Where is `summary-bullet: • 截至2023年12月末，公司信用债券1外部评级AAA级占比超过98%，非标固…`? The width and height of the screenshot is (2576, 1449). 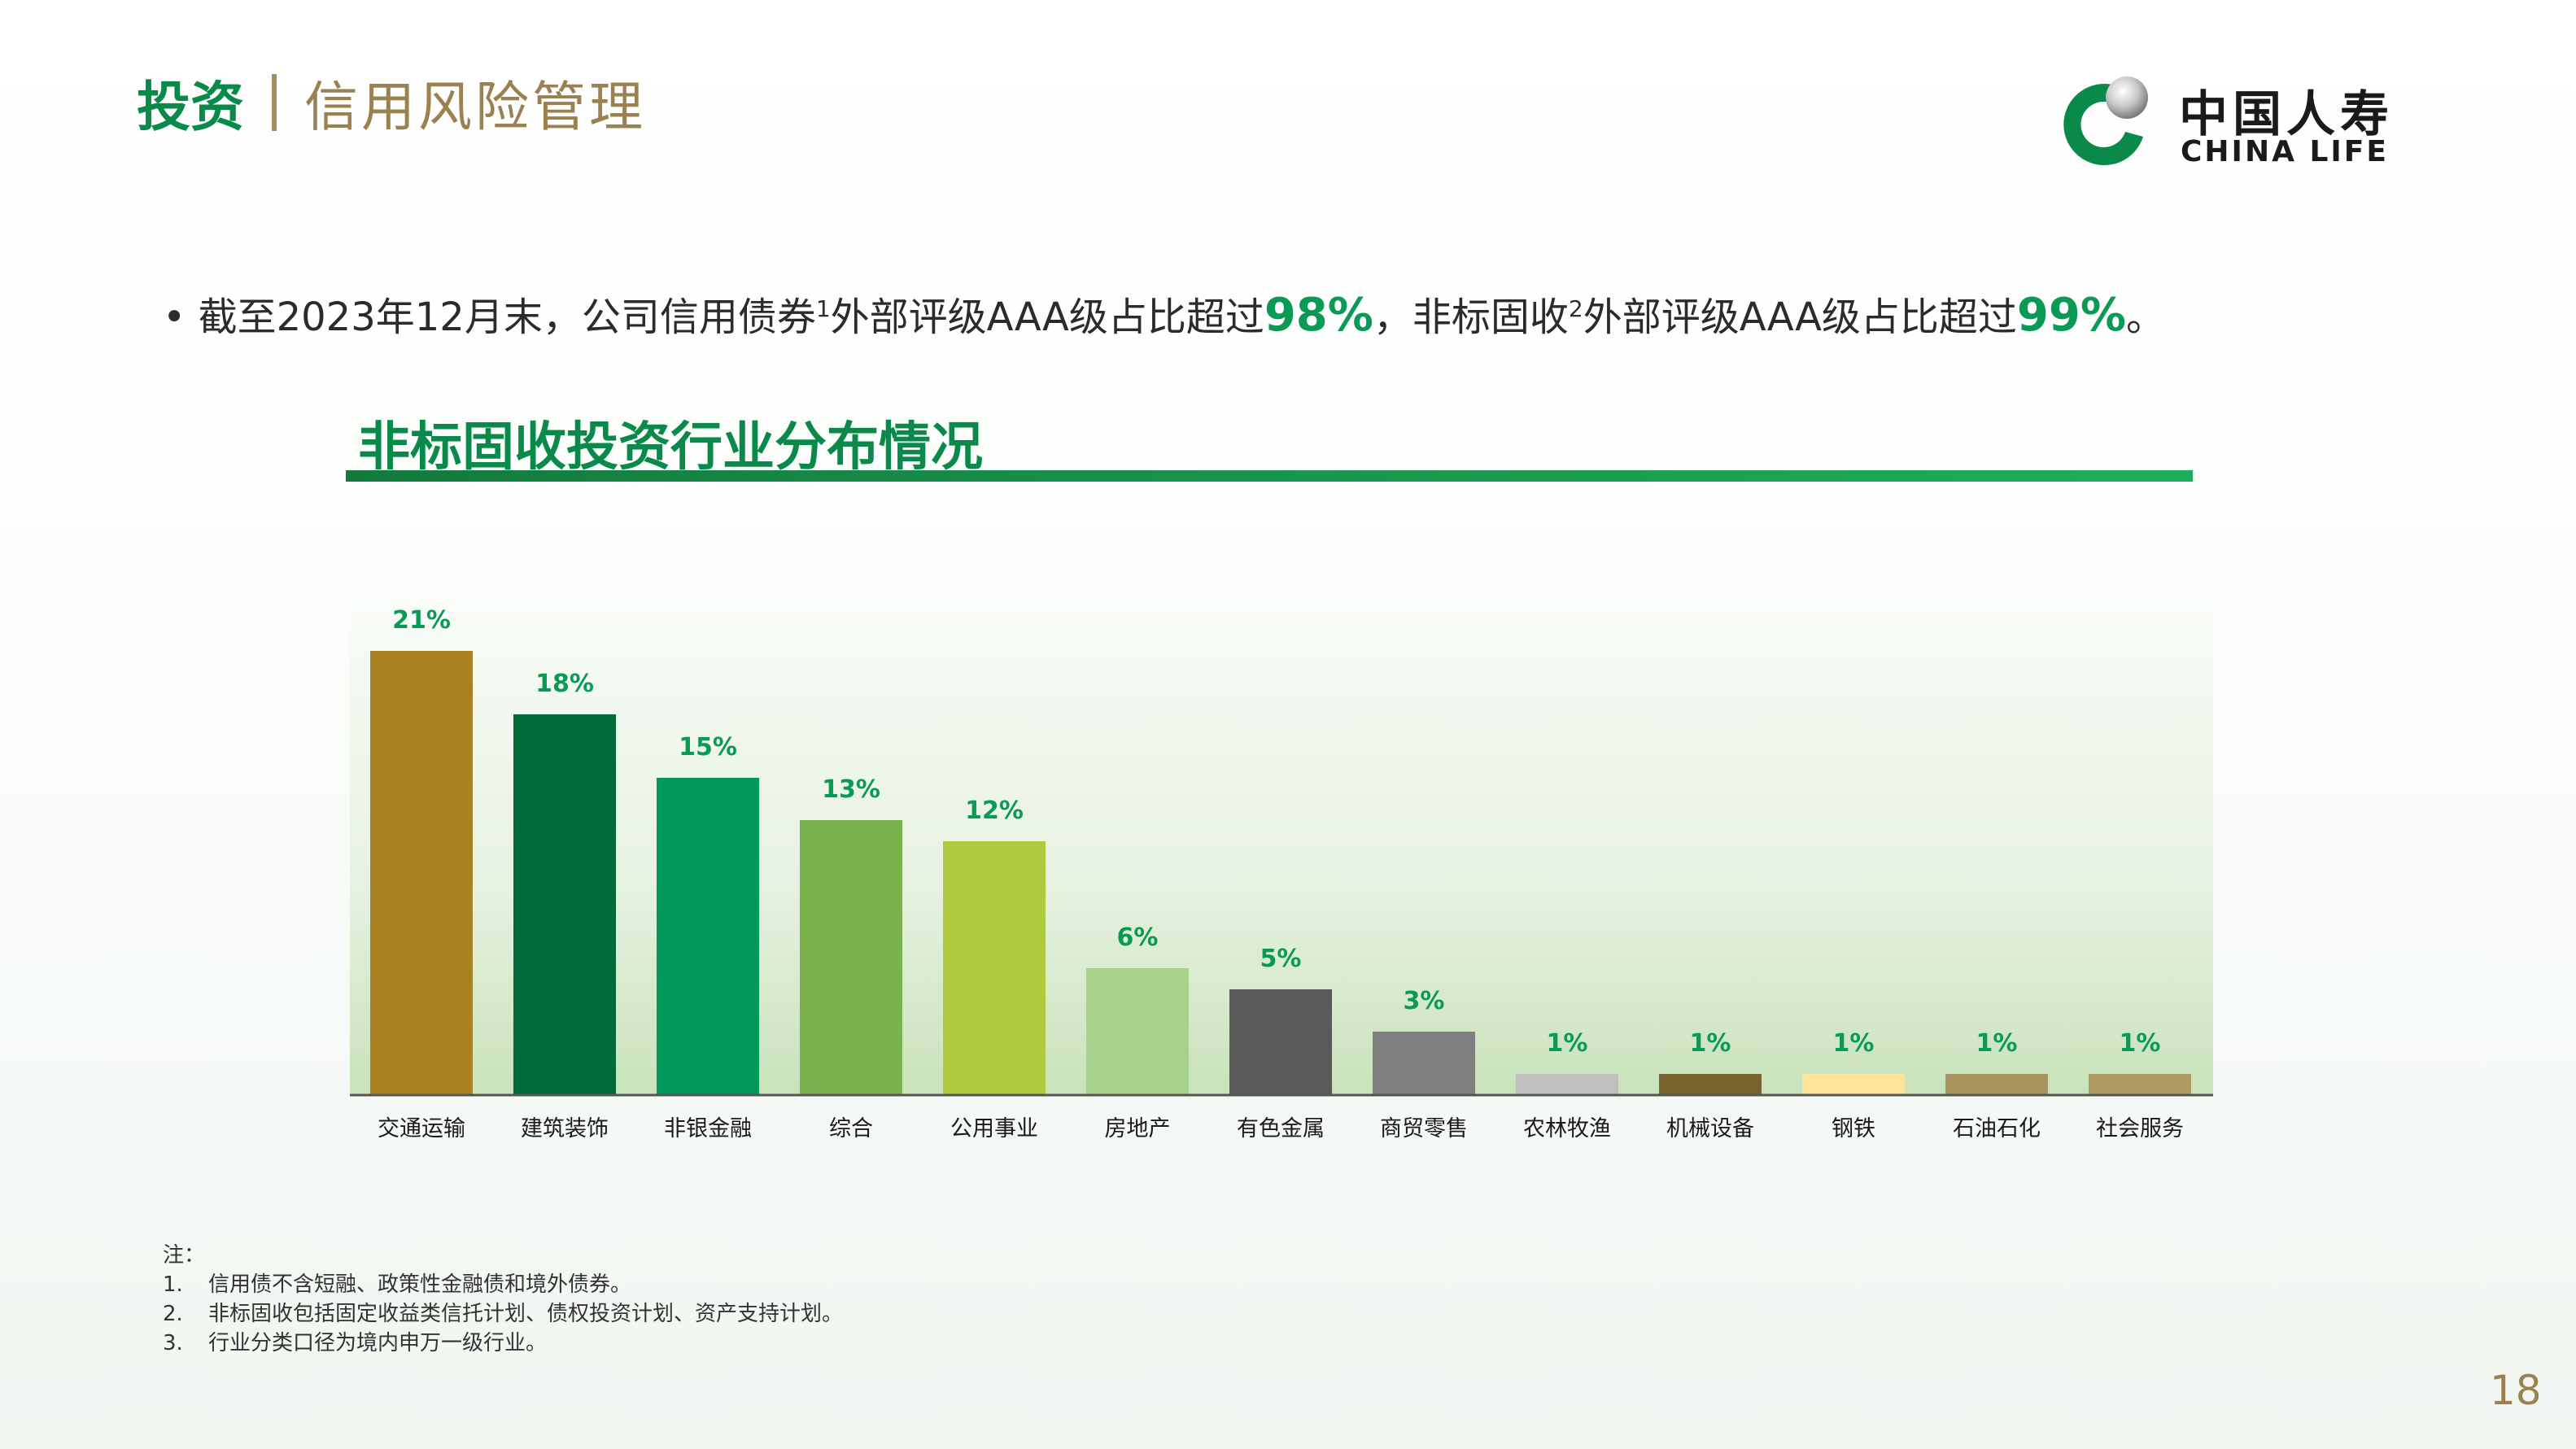
summary-bullet: • 截至2023年12月末，公司信用债券1外部评级AAA级占比超过98%，非标固… is located at coordinates (1164, 313).